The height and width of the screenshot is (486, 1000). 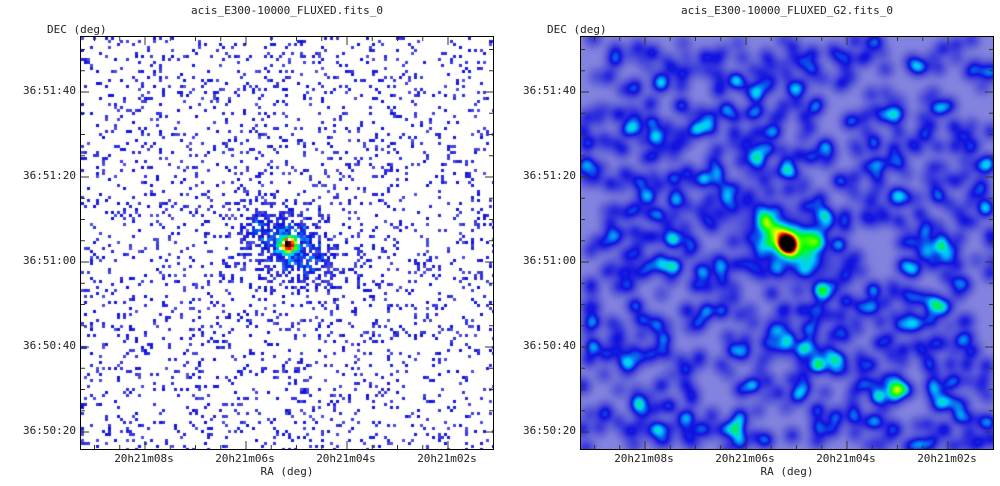 What do you see at coordinates (287, 10) in the screenshot?
I see `panel-title: acis_E300-10000_FLUXED.fits_0` at bounding box center [287, 10].